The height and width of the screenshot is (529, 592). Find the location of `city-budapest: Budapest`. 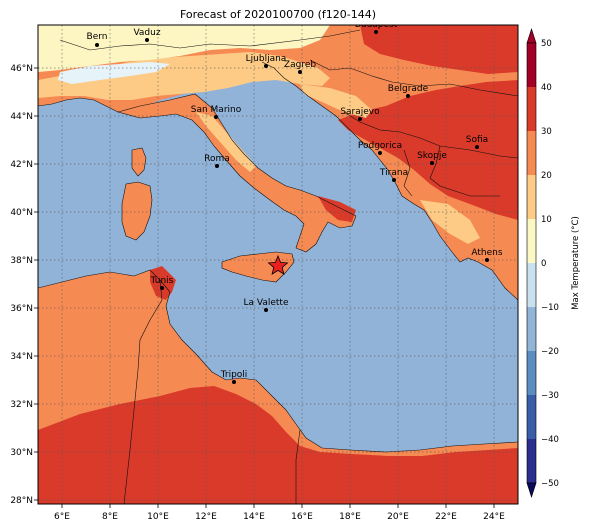

city-budapest: Budapest is located at coordinates (376, 27).